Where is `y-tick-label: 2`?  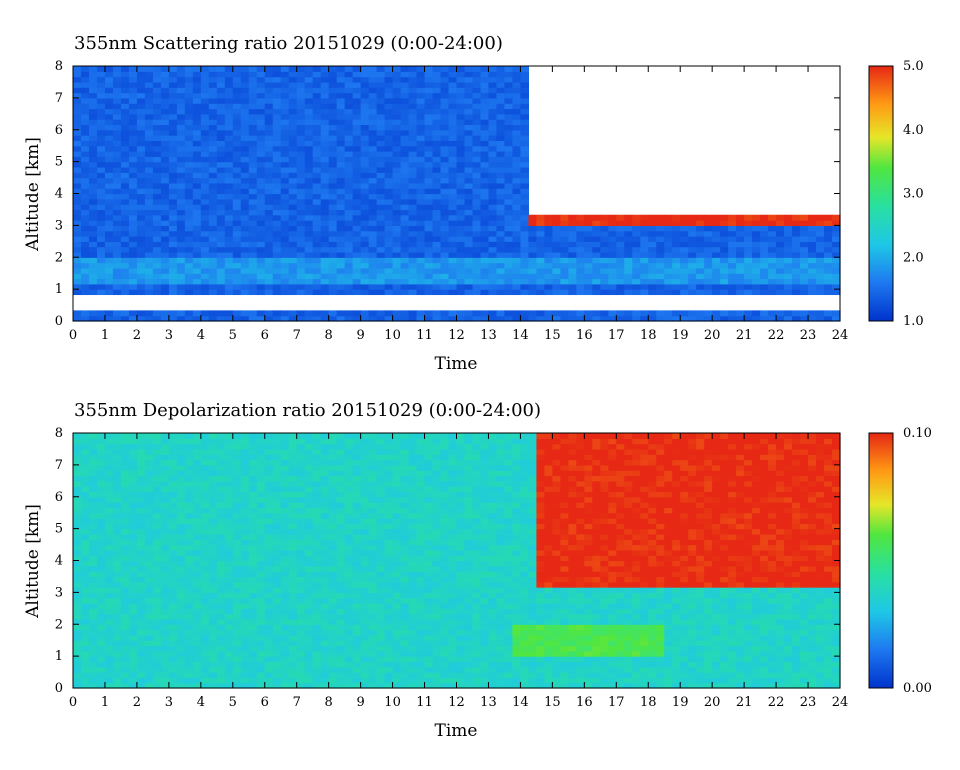 y-tick-label: 2 is located at coordinates (59, 257).